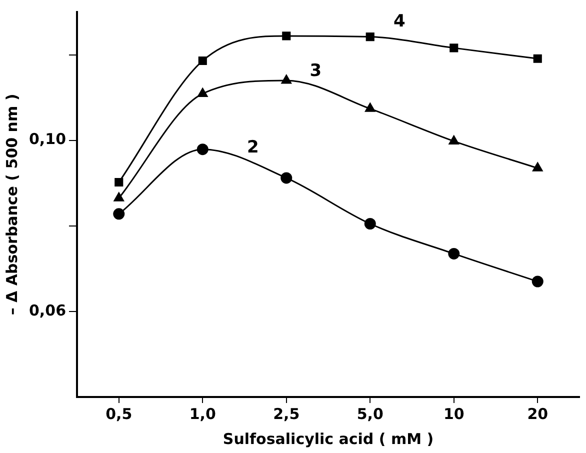 The height and width of the screenshot is (453, 586). Describe the element at coordinates (252, 147) in the screenshot. I see `series-label: 2` at that location.